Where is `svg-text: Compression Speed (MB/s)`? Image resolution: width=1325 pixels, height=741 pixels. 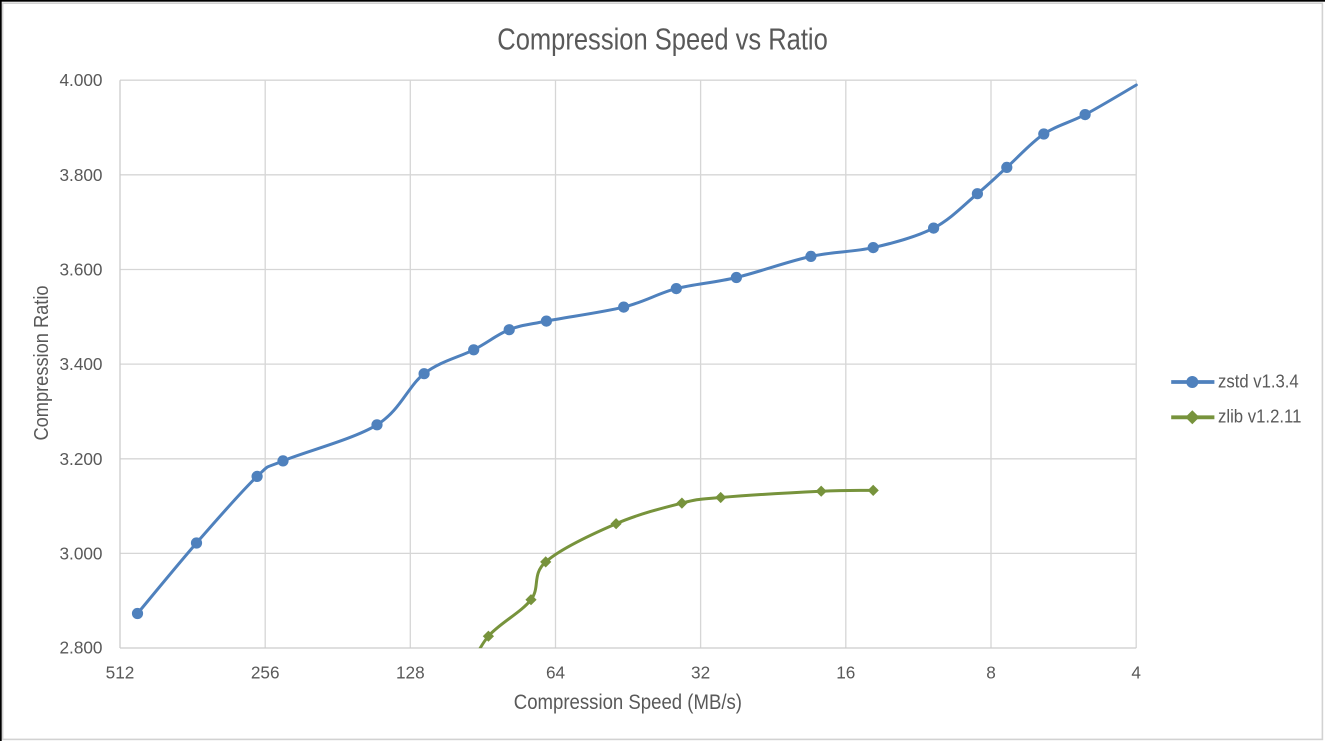
svg-text: Compression Speed (MB/s) is located at coordinates (628, 702).